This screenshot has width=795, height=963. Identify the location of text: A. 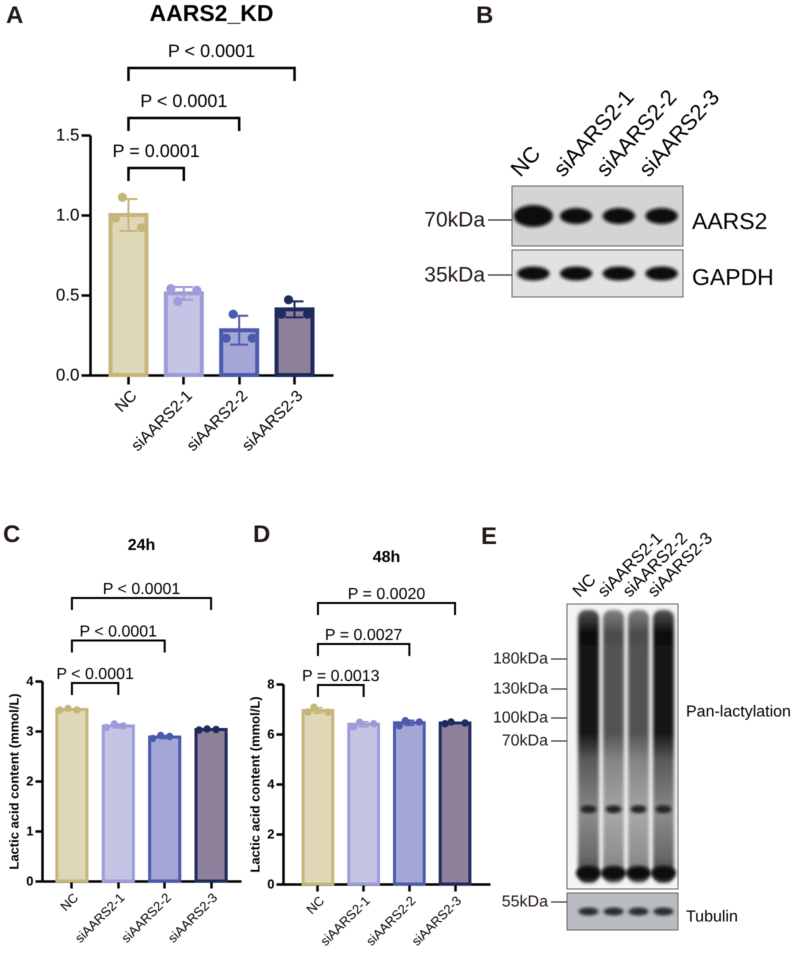
(15, 15).